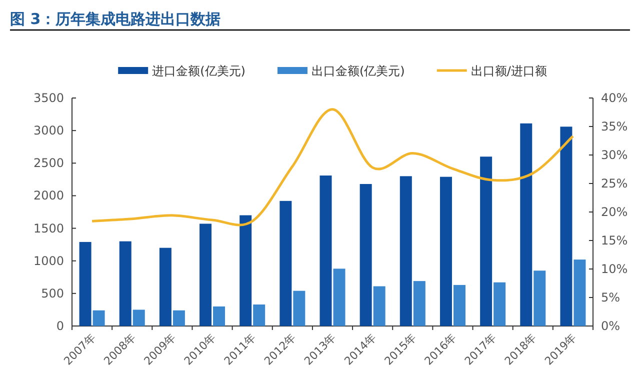 The height and width of the screenshot is (382, 639). Describe the element at coordinates (48, 261) in the screenshot. I see `y-tick-label: 1000` at that location.